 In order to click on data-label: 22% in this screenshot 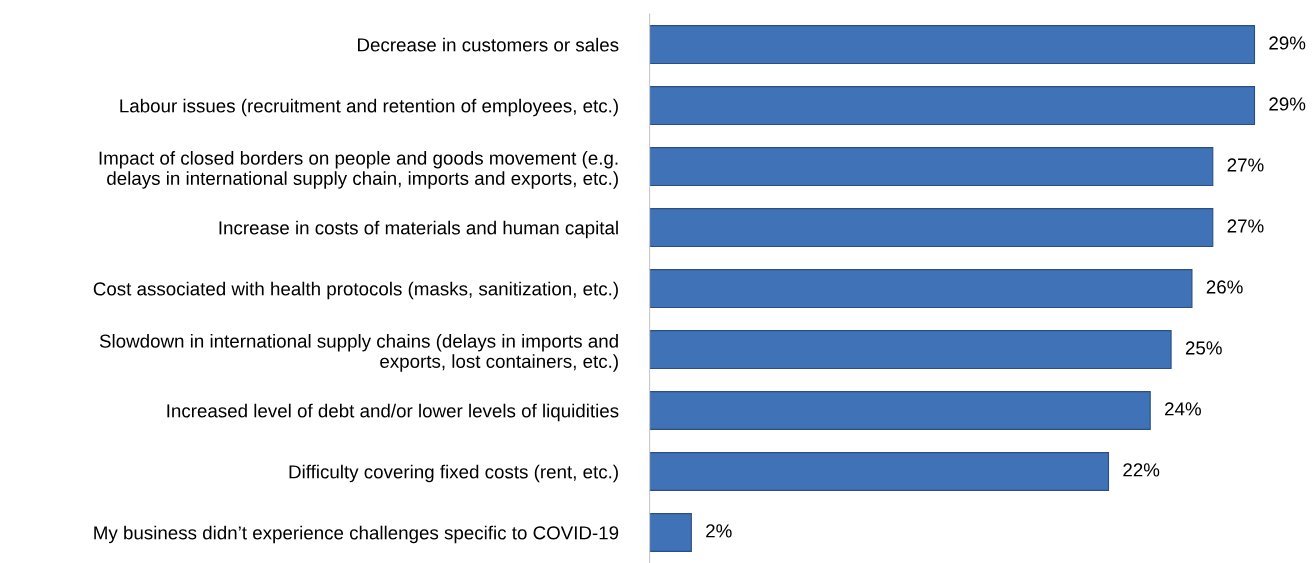, I will do `click(1141, 470)`.